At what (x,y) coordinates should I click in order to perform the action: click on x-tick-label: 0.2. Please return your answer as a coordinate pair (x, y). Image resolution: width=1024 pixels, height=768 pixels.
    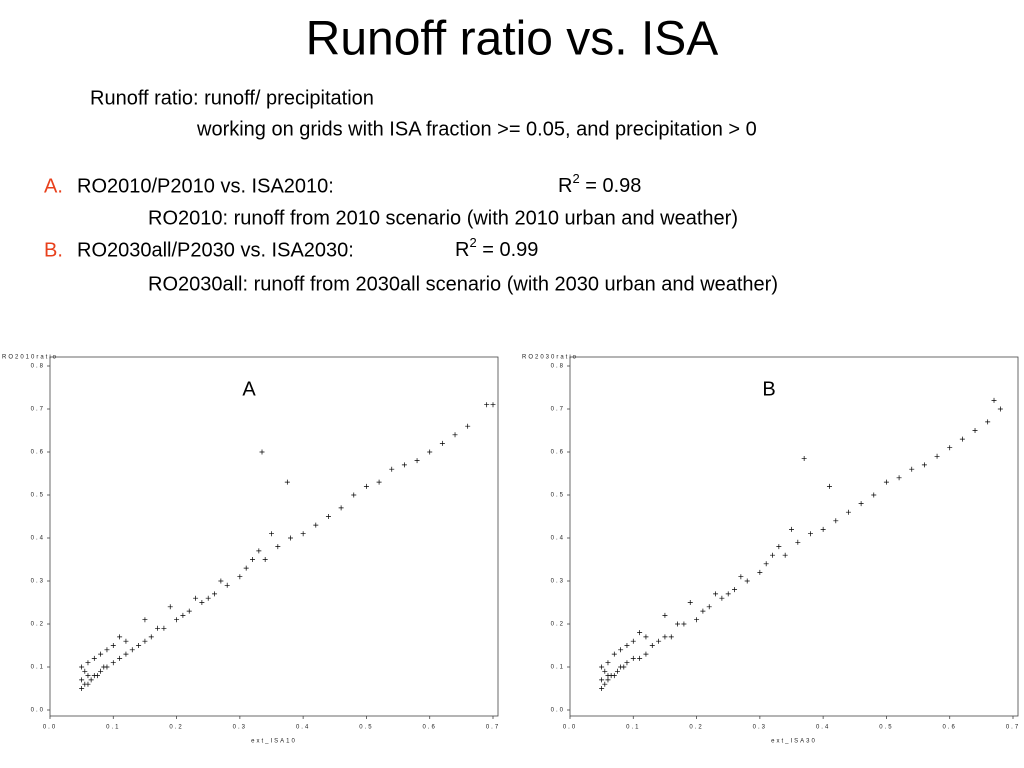
    Looking at the image, I should click on (696, 728).